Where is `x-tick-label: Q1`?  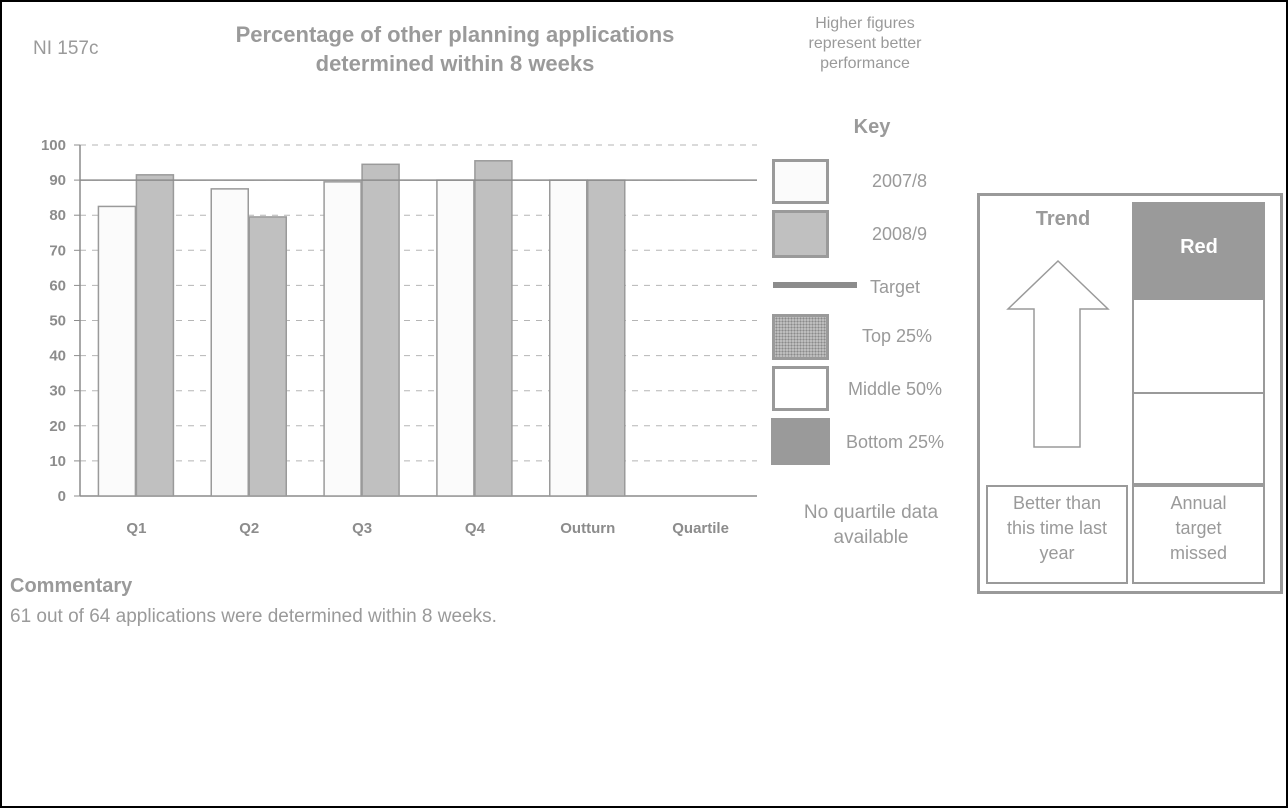 x-tick-label: Q1 is located at coordinates (136, 528).